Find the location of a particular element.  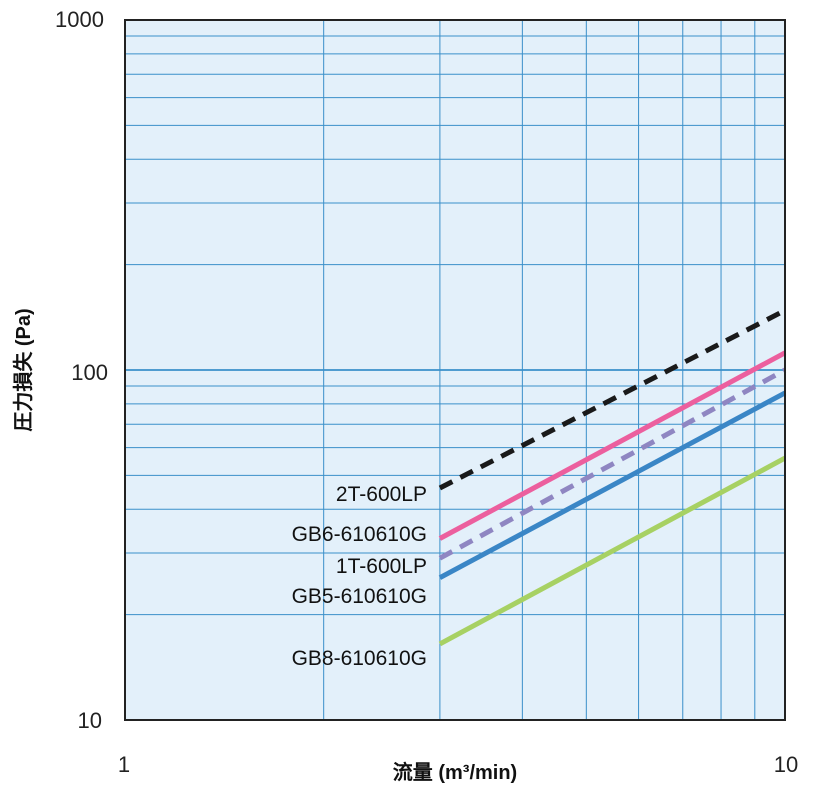

y-tick-label-10: 10 is located at coordinates (90, 720).